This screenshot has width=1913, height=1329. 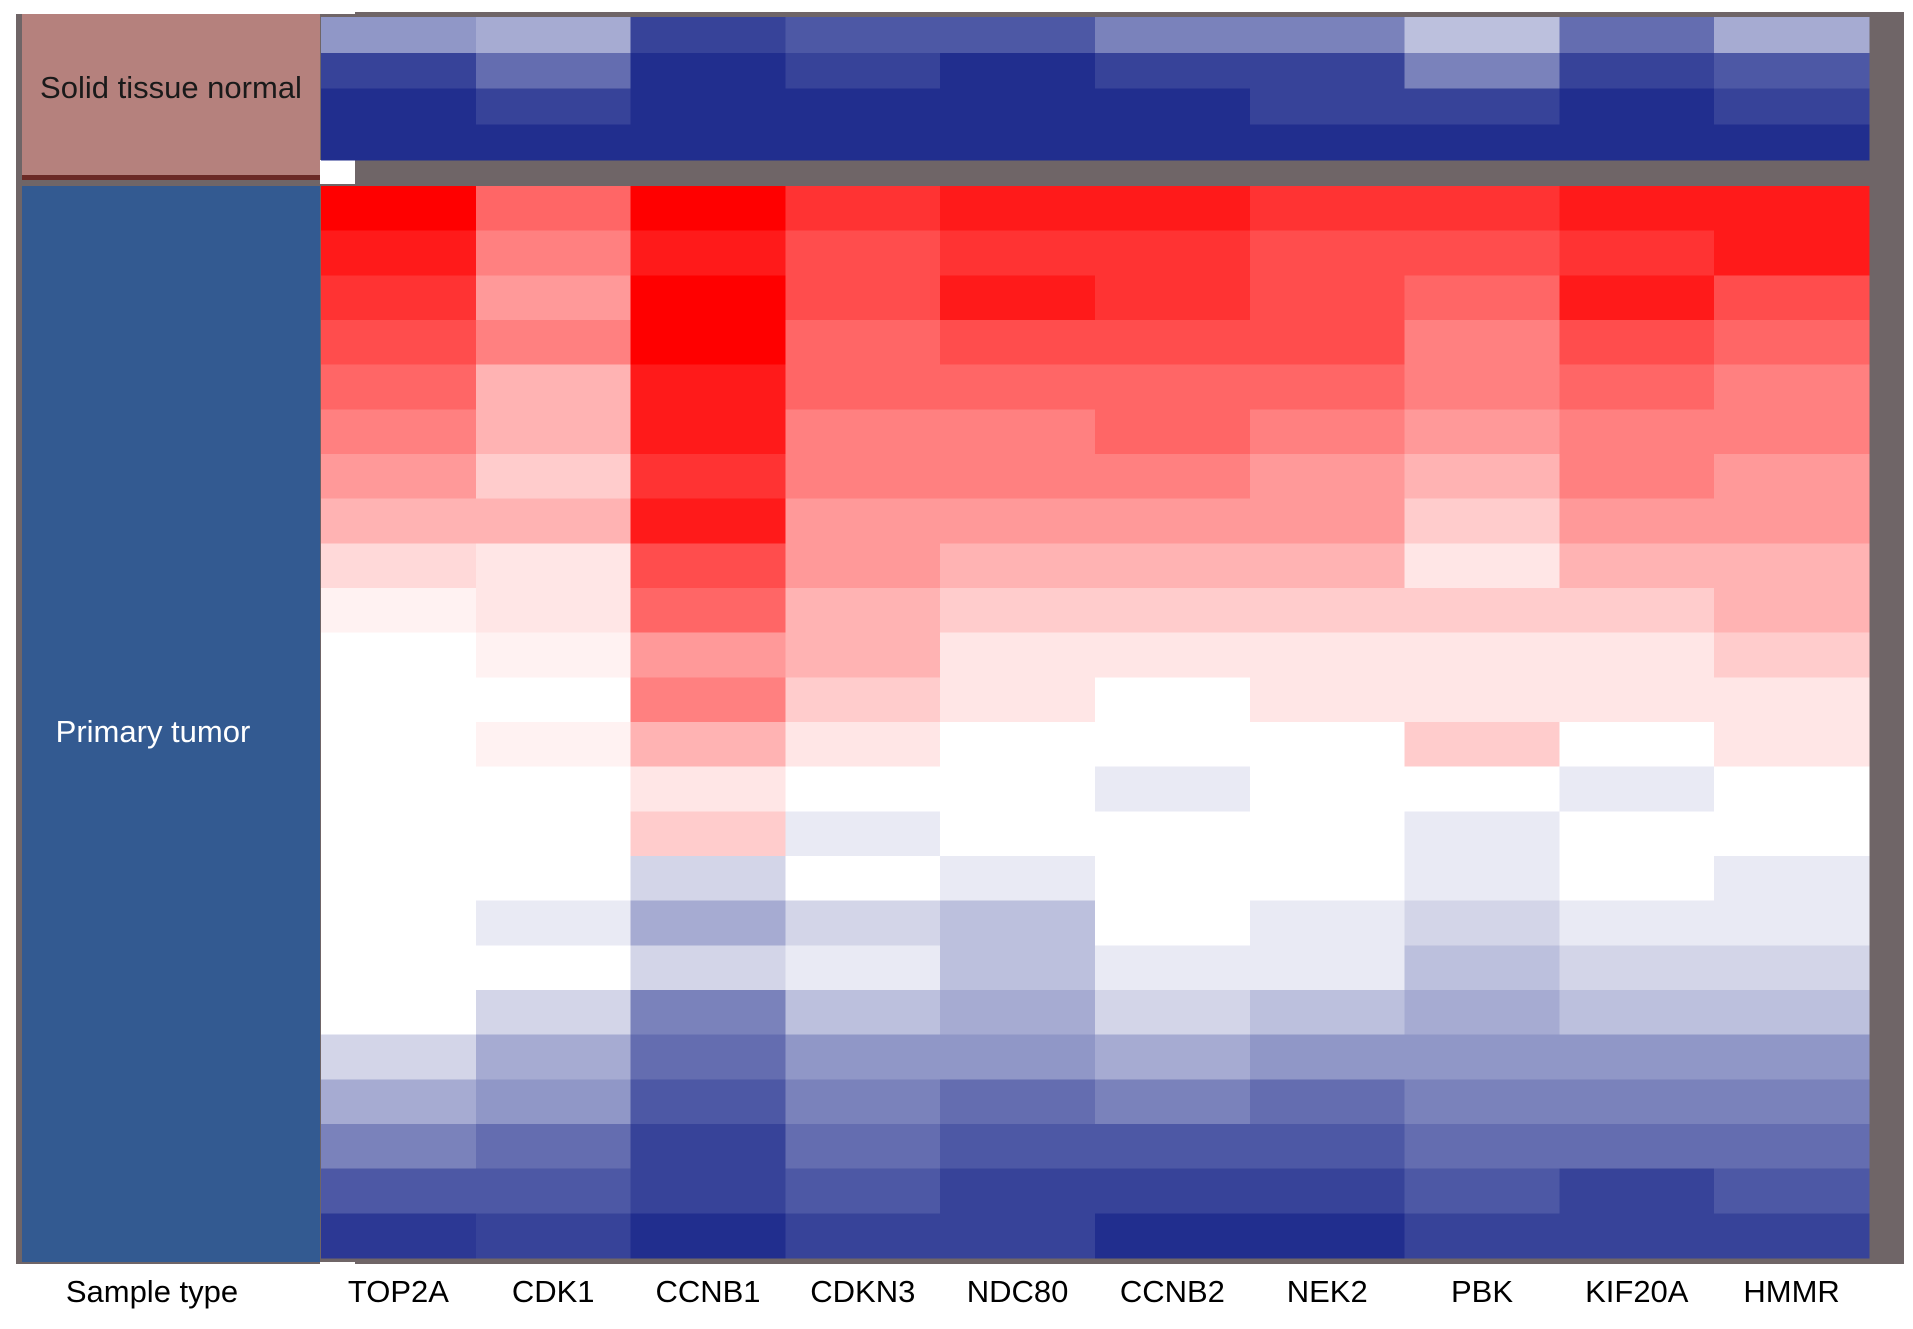 I want to click on x-tick-label: KIF20A, so click(x=1637, y=1291).